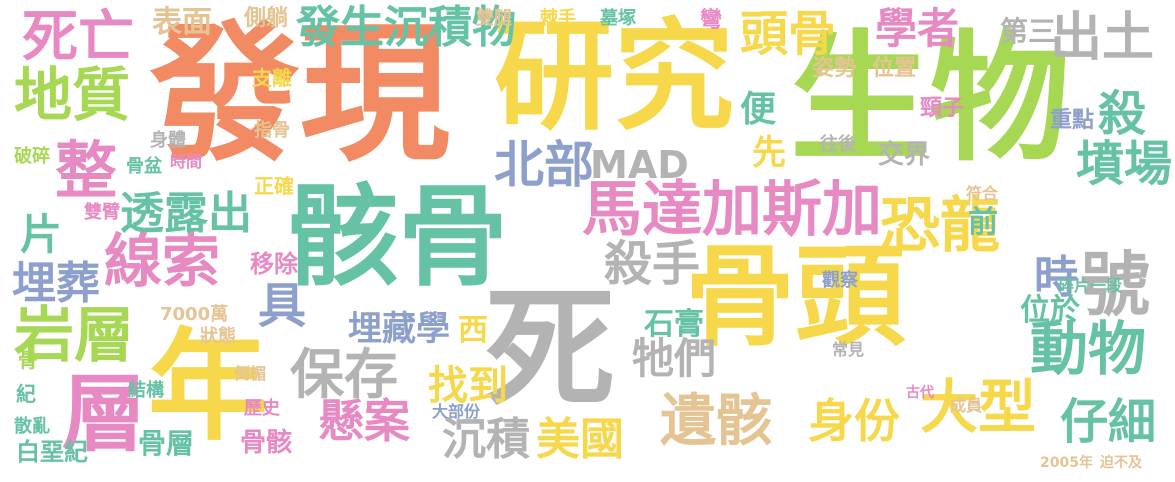  What do you see at coordinates (486, 439) in the screenshot?
I see `word-cloud-term: 沉積` at bounding box center [486, 439].